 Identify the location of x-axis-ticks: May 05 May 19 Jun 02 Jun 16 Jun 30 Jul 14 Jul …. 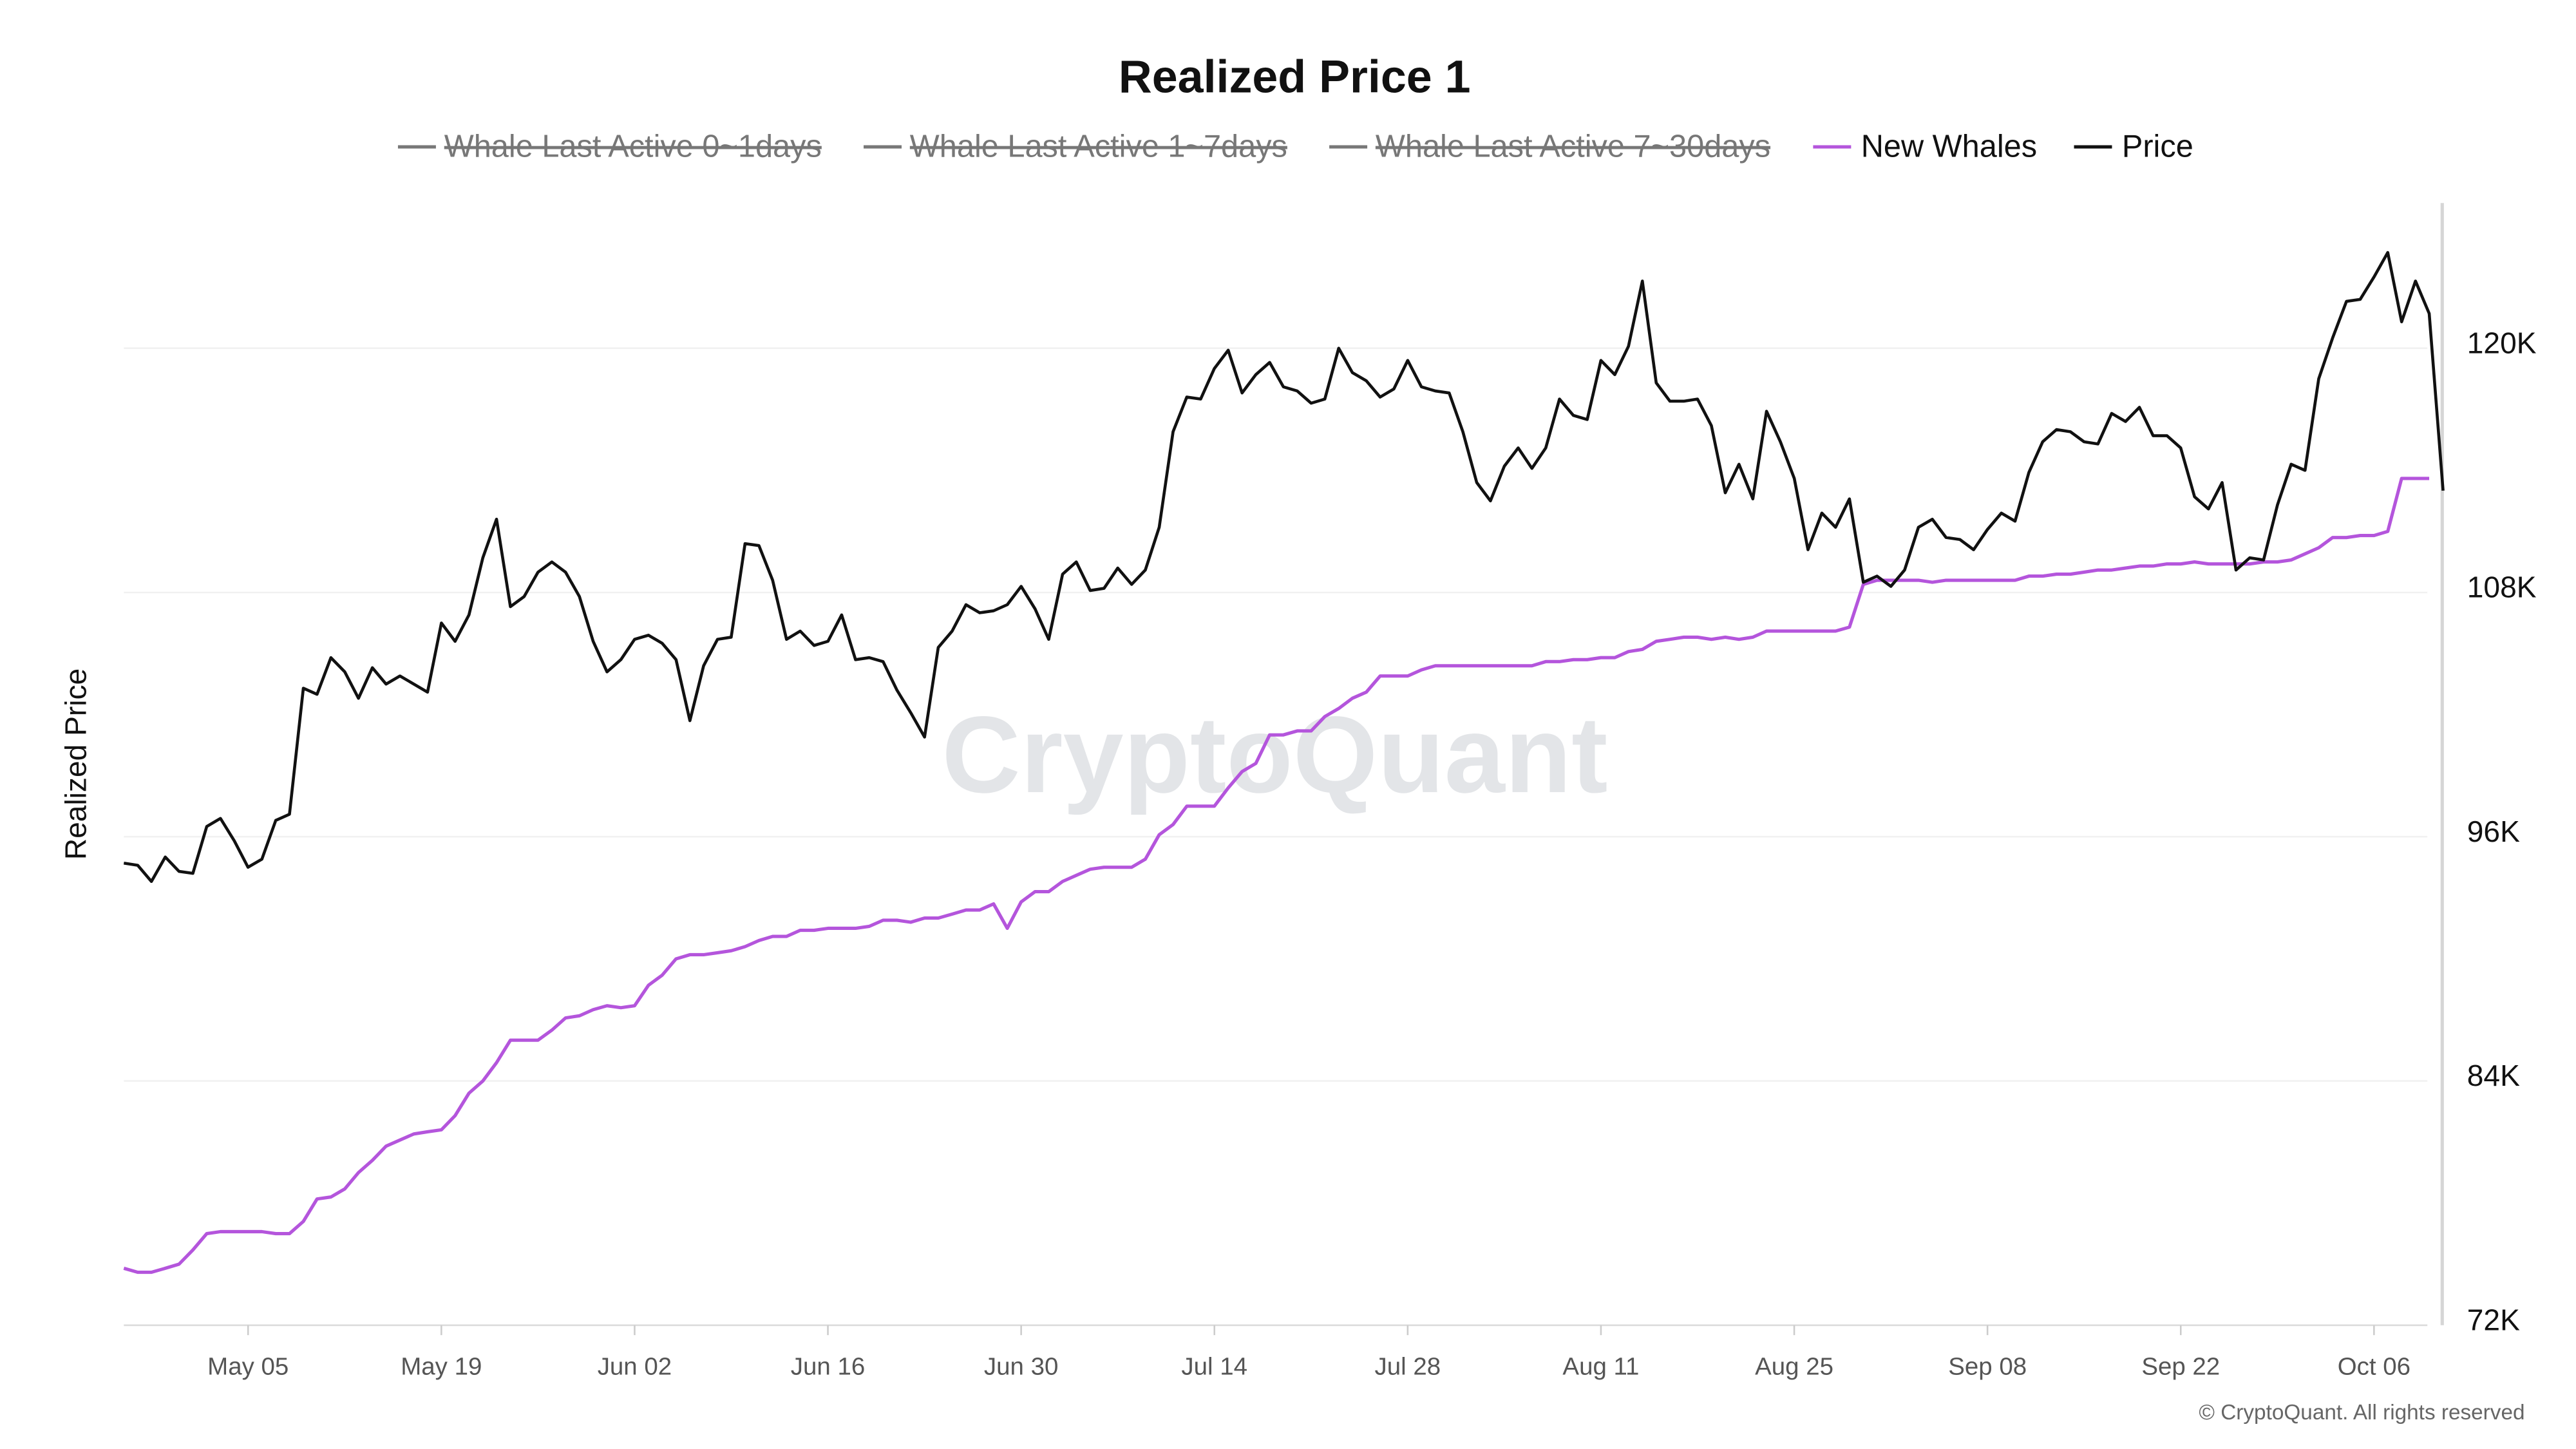
(1308, 1353).